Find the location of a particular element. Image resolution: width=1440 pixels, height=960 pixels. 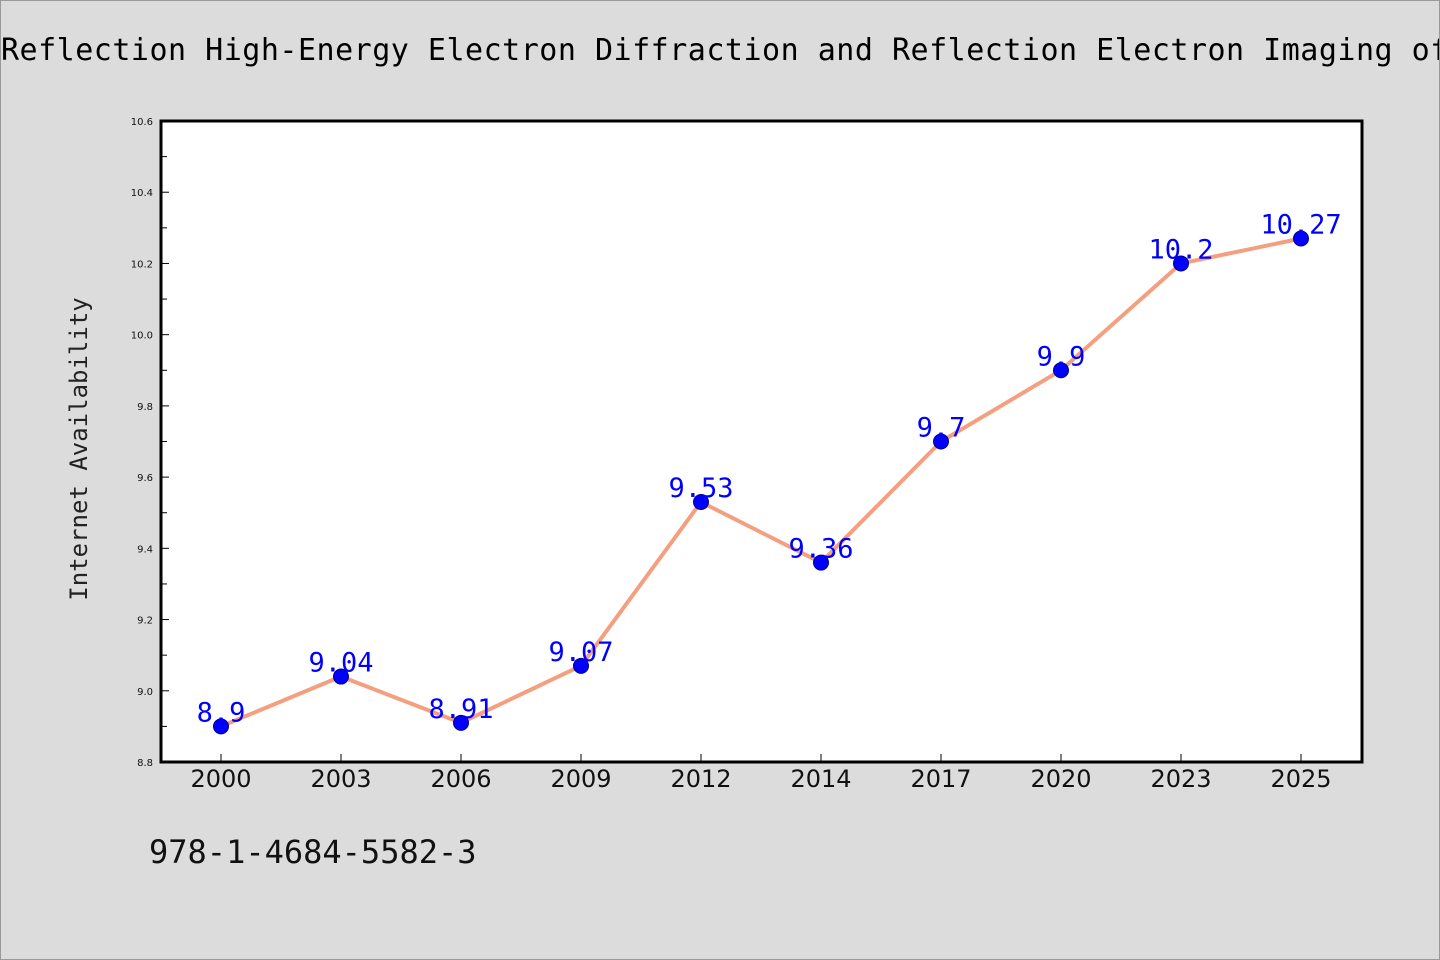

x-tick-label: 2000 is located at coordinates (220, 779).